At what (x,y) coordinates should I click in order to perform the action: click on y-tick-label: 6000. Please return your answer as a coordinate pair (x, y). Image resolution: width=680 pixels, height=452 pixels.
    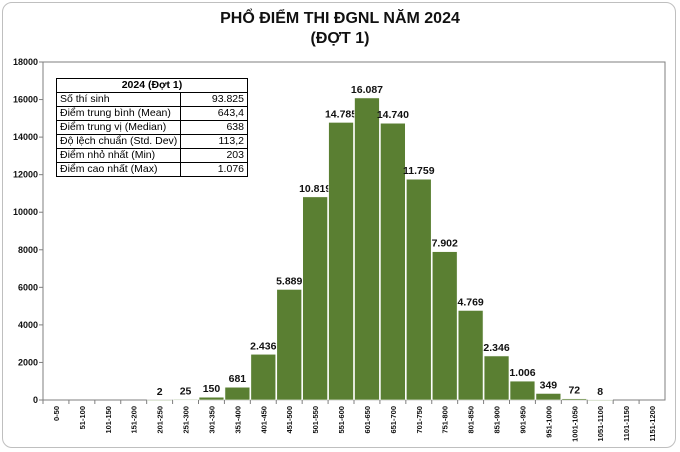
    Looking at the image, I should click on (28, 287).